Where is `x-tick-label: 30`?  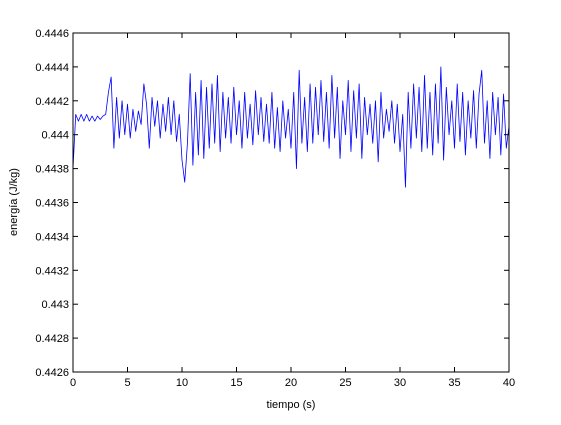
x-tick-label: 30 is located at coordinates (400, 383).